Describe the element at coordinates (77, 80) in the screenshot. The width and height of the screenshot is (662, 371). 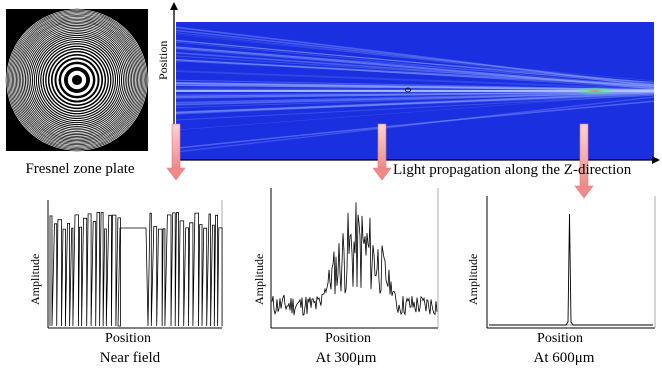
I see `fresnel-zone-plate` at that location.